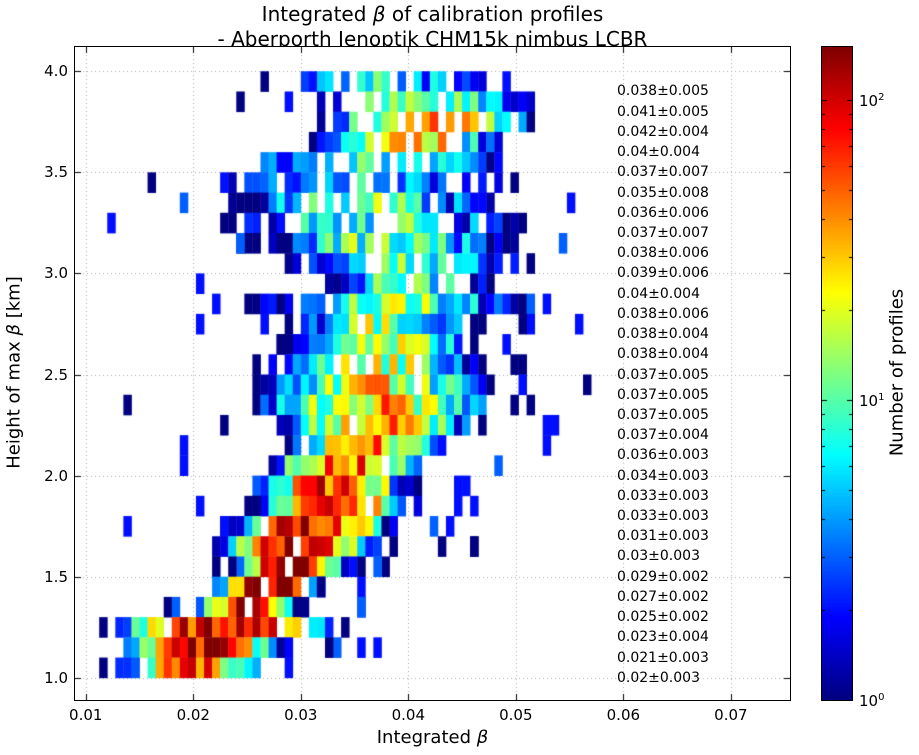 The width and height of the screenshot is (919, 755). Describe the element at coordinates (14, 402) in the screenshot. I see `y-axis-label-pre: Height of max` at that location.